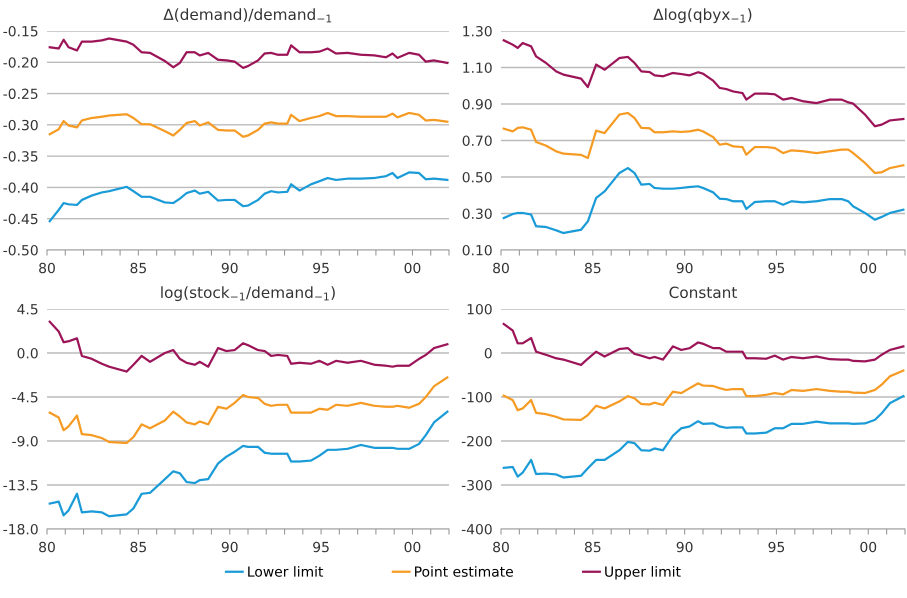  Describe the element at coordinates (477, 213) in the screenshot. I see `y-tick-label: 0.30` at that location.